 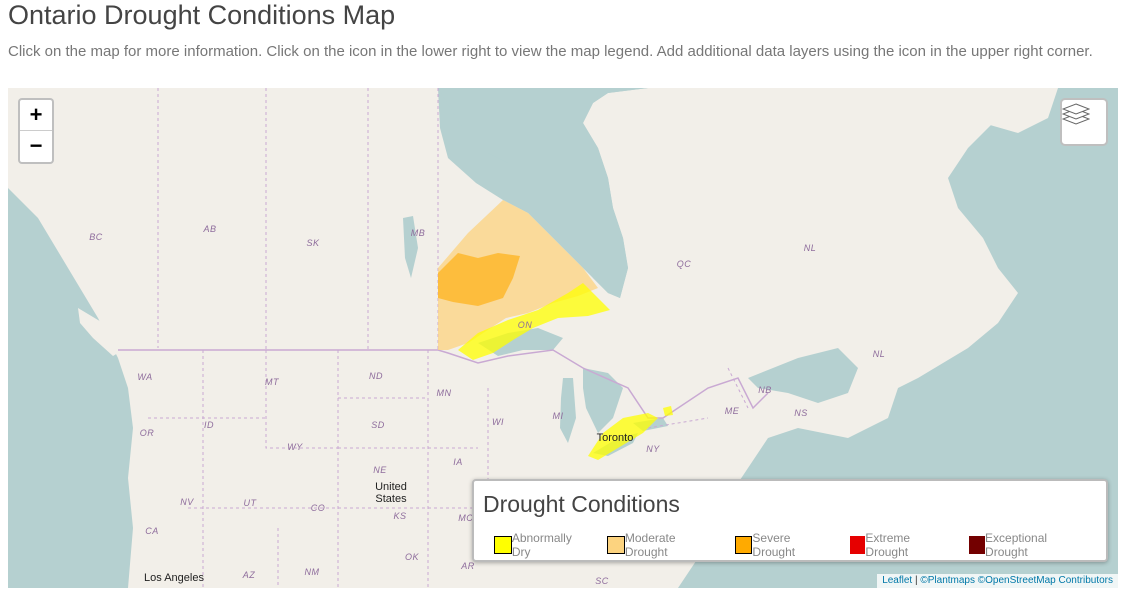 I want to click on lake-winnipeg, so click(x=410, y=247).